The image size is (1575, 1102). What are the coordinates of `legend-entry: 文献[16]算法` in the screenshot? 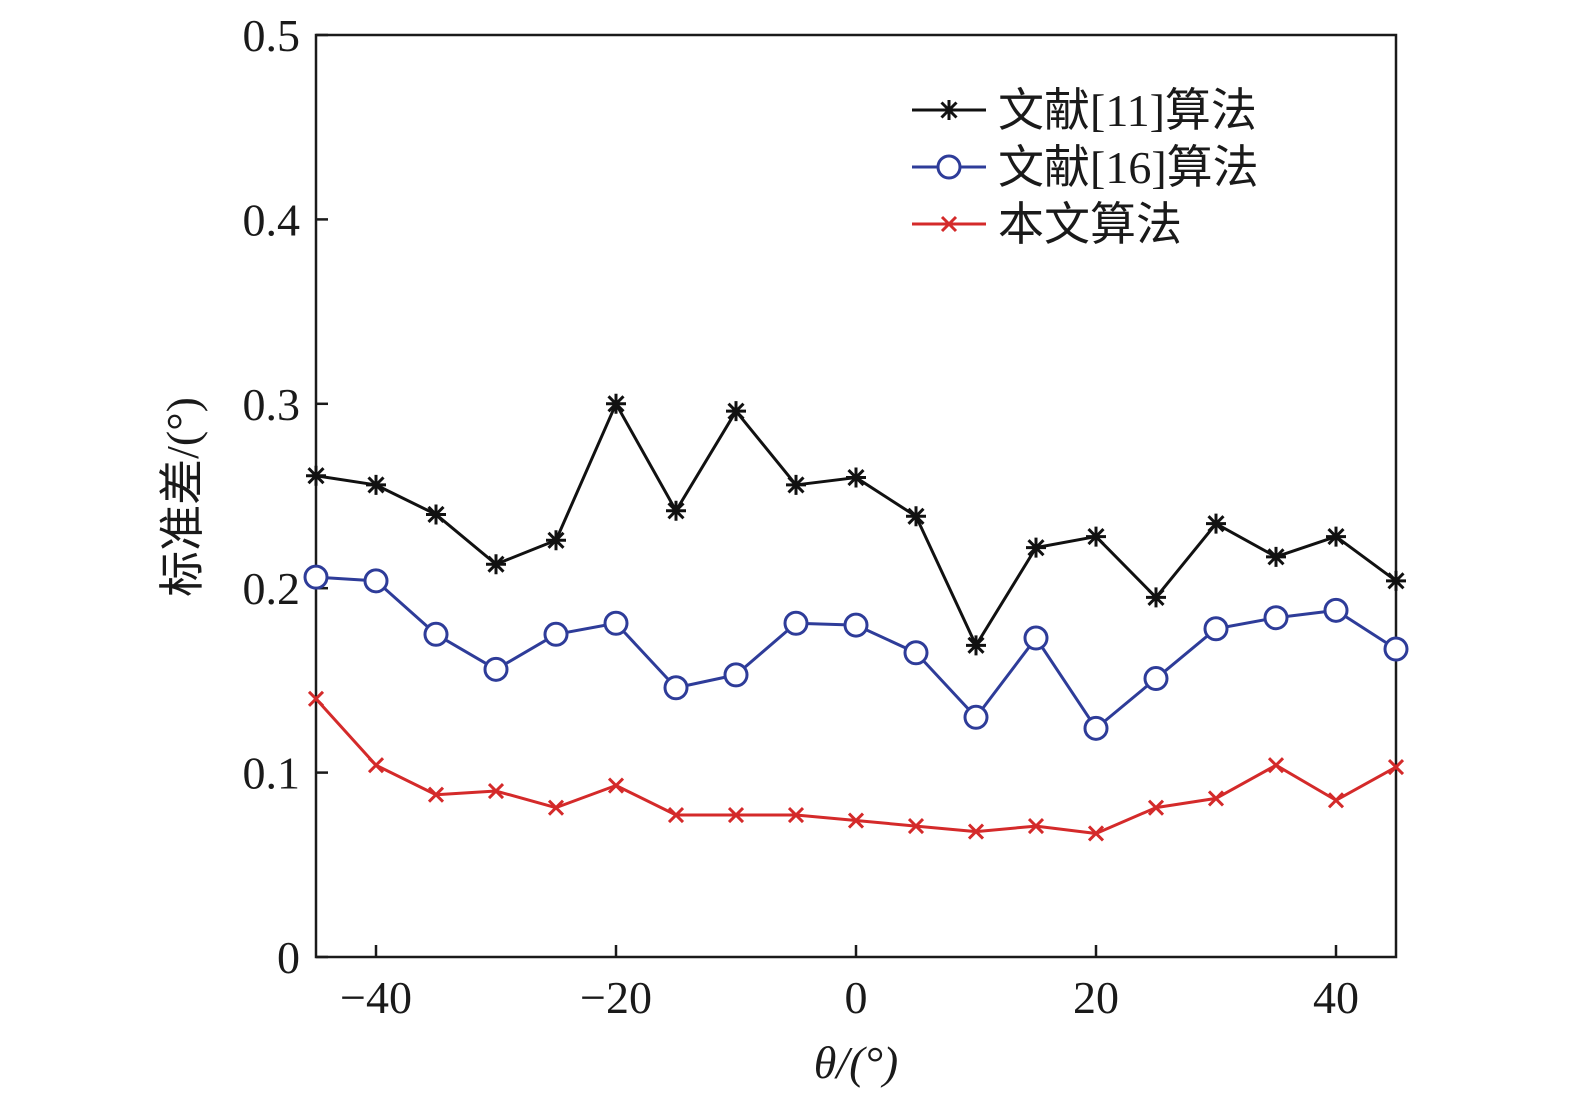 It's located at (1085, 167).